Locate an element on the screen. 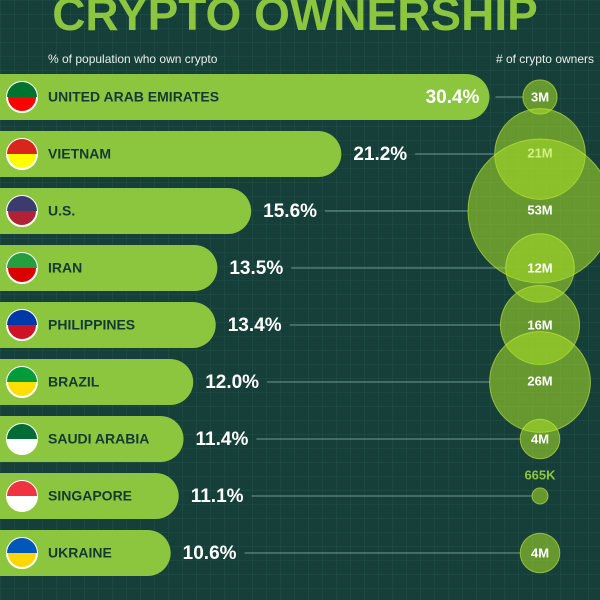 The height and width of the screenshot is (600, 600). category-label: SINGAPORE is located at coordinates (90, 496).